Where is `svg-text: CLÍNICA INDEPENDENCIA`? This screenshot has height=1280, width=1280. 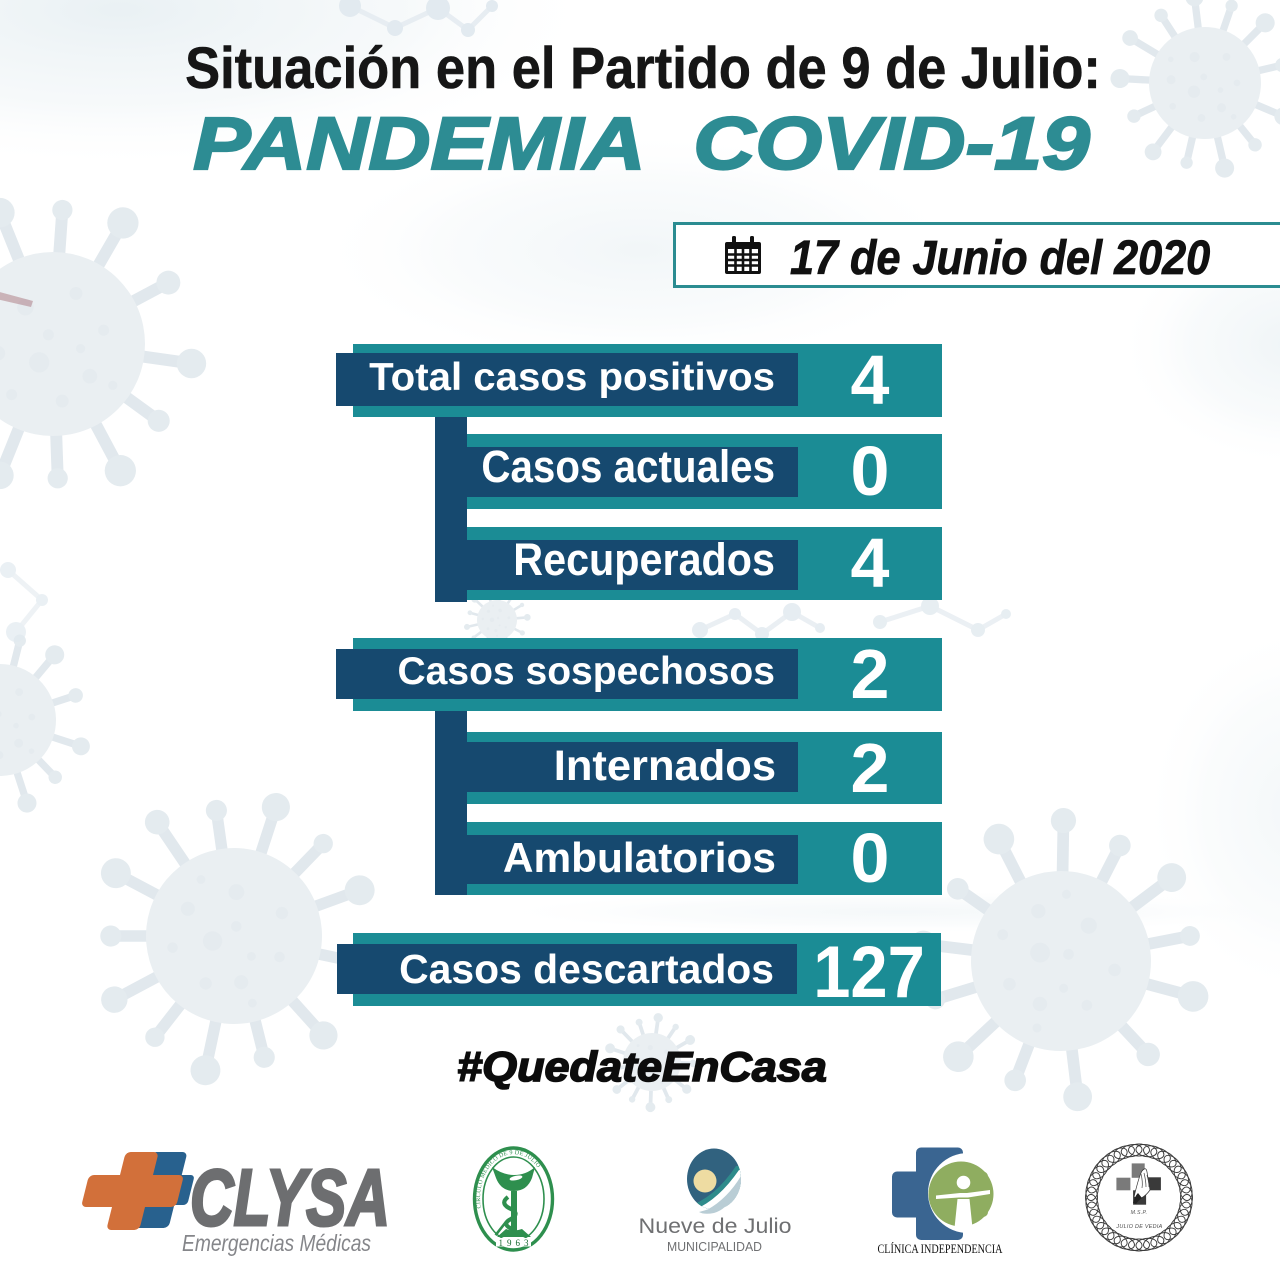
svg-text: CLÍNICA INDEPENDENCIA is located at coordinates (940, 1249).